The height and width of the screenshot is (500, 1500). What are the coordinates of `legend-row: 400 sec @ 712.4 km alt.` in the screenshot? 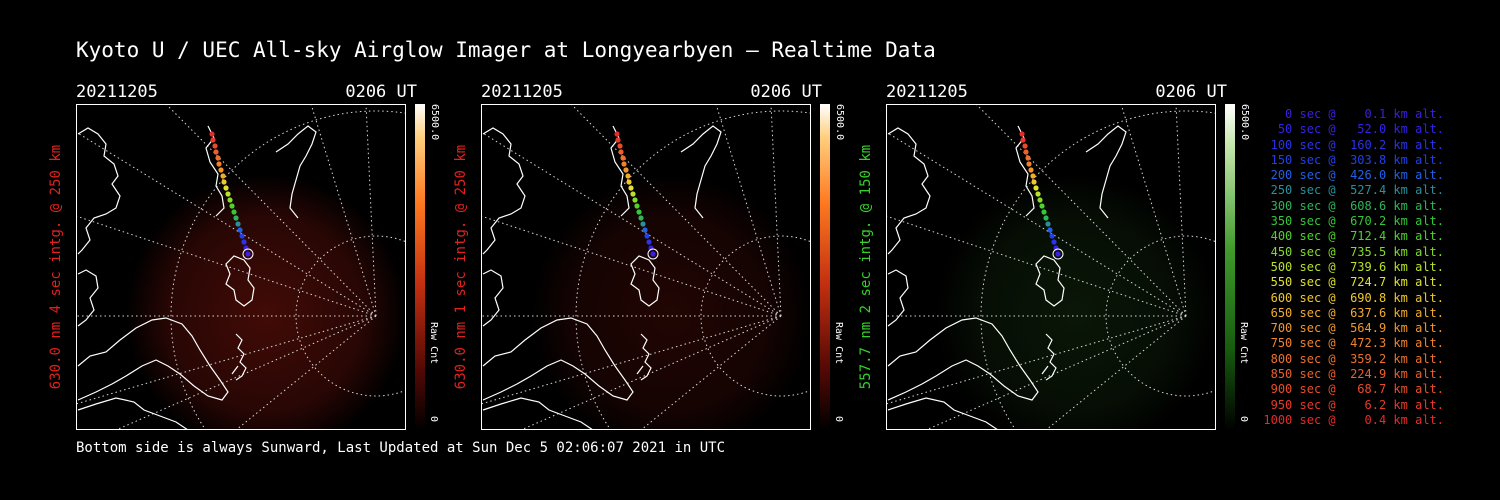 It's located at (1353, 236).